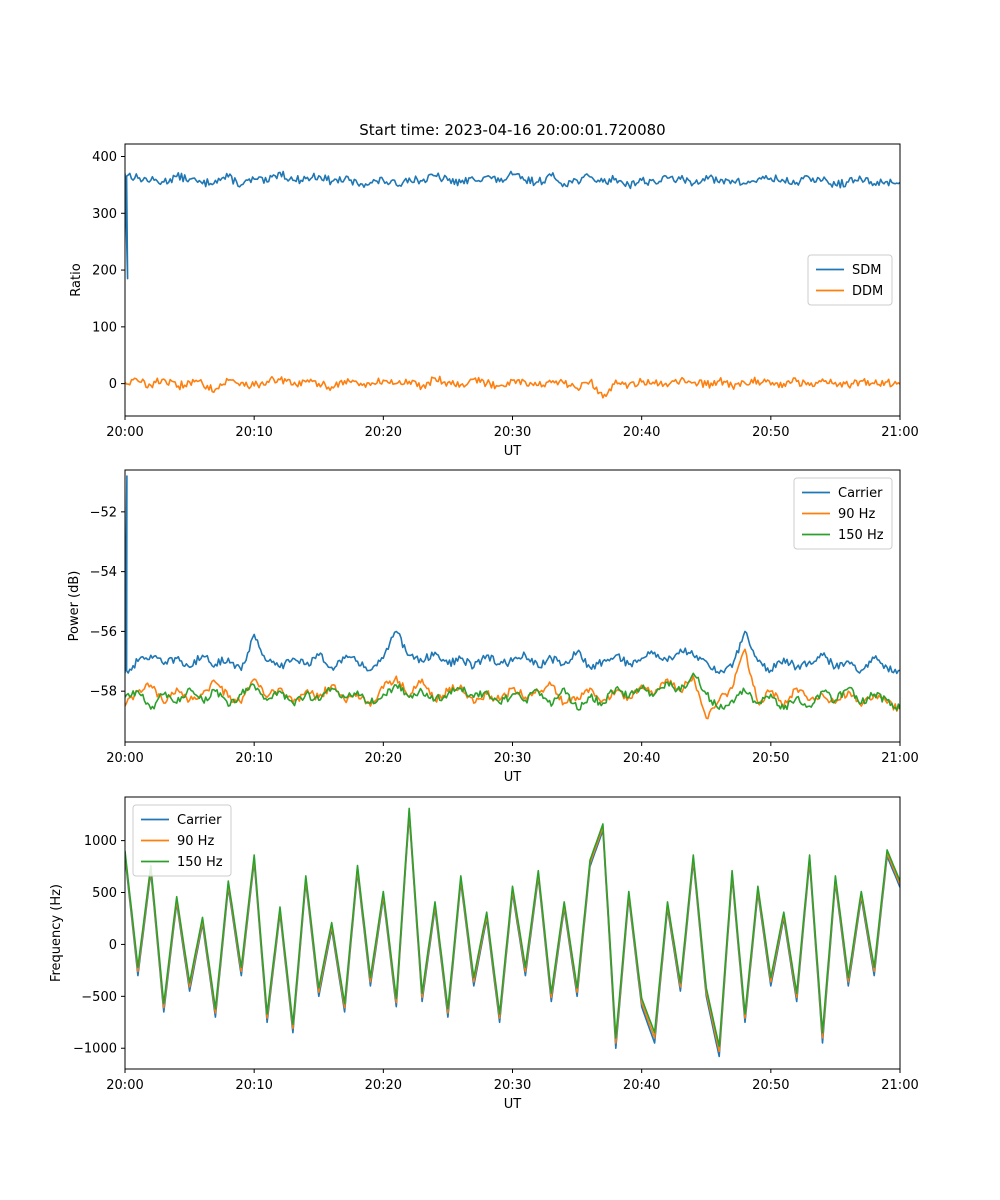 The image size is (1000, 1200). What do you see at coordinates (103, 692) in the screenshot?
I see `y-tick-label: −58` at bounding box center [103, 692].